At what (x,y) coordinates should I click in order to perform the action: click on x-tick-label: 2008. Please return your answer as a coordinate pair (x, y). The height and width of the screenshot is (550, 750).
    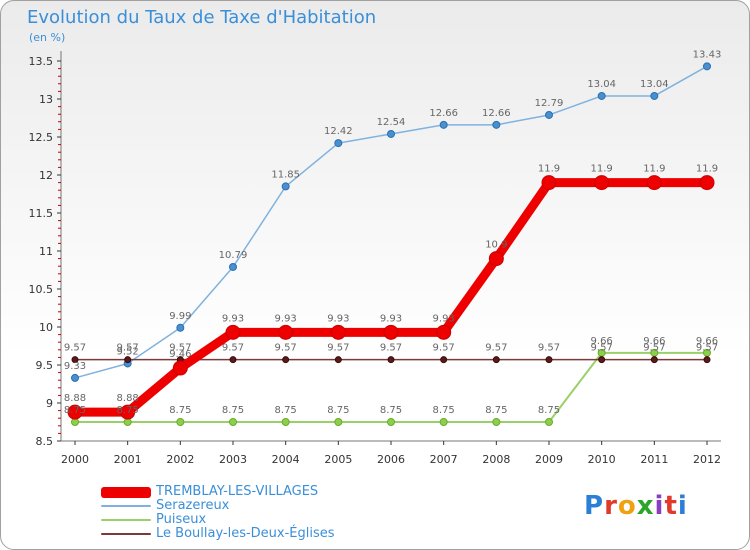
    Looking at the image, I should click on (496, 459).